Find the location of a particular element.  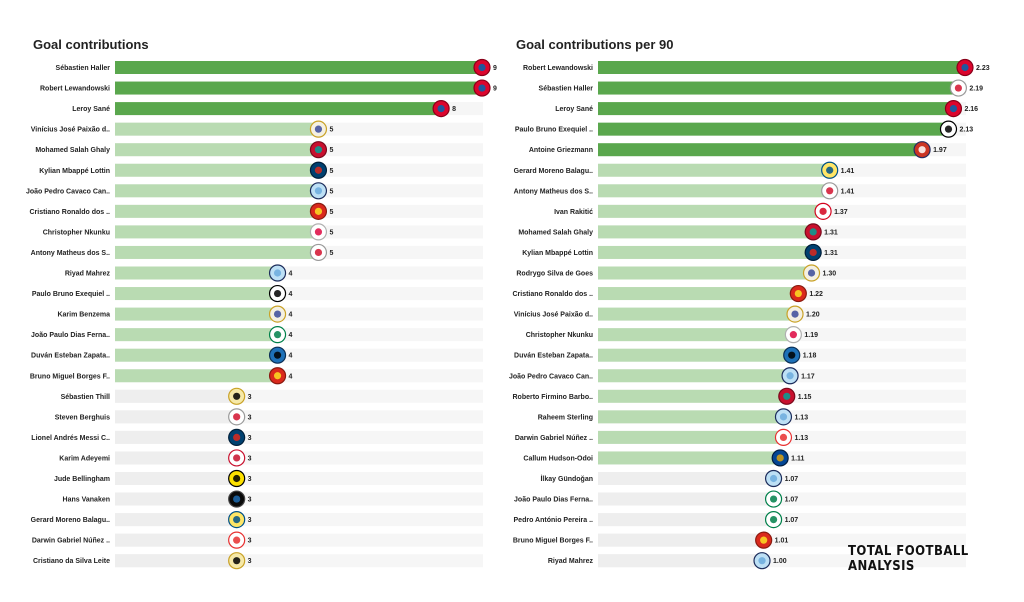

category-label: Steven Berghuis is located at coordinates (82, 417).